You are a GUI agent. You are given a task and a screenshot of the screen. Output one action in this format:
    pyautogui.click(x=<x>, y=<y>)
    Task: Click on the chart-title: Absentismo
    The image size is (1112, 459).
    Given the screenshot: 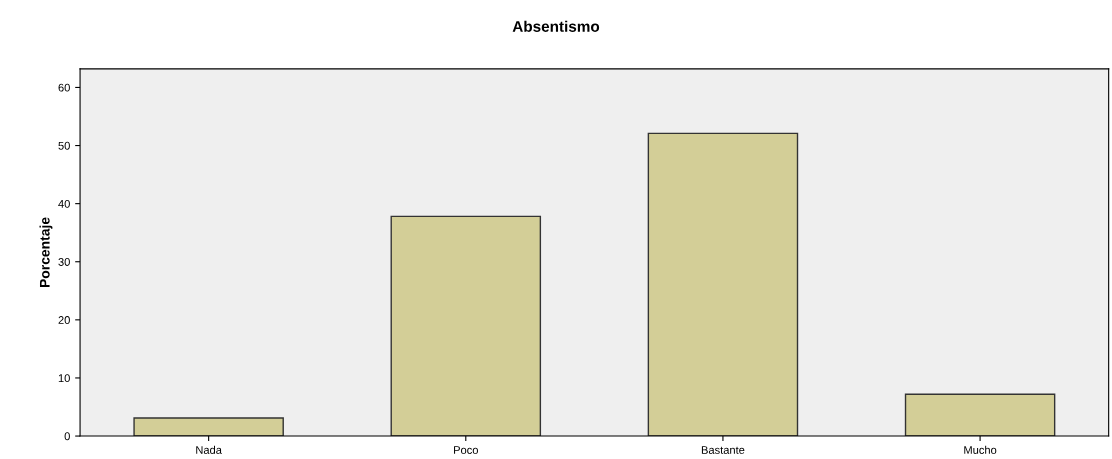 What is the action you would take?
    pyautogui.click(x=556, y=26)
    